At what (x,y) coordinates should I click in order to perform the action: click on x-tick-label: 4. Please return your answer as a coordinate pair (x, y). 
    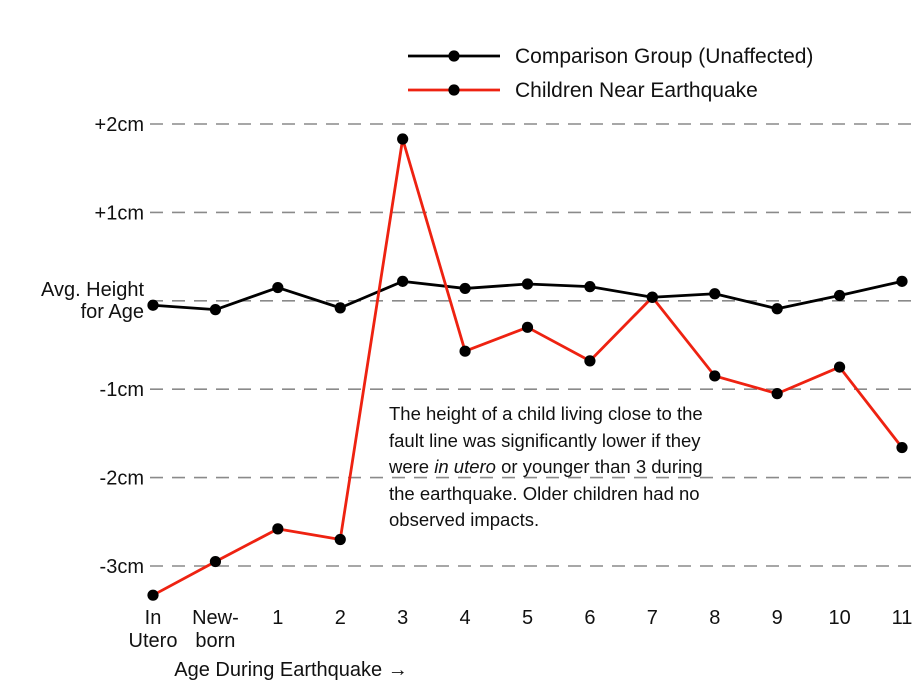
    Looking at the image, I should click on (465, 618).